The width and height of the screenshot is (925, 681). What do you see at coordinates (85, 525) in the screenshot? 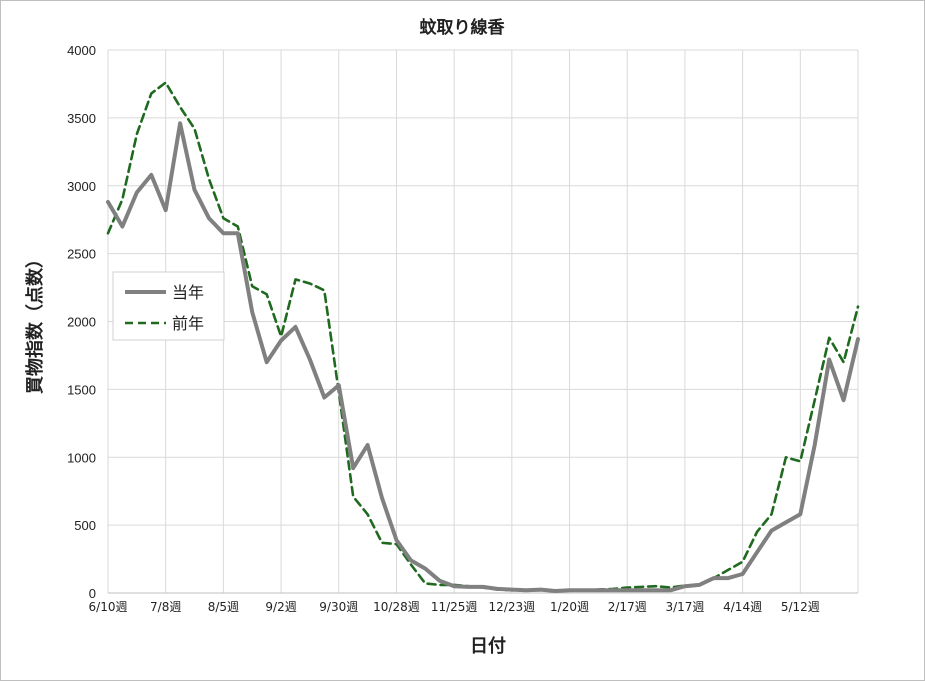
I see `y-tick-label: 500` at bounding box center [85, 525].